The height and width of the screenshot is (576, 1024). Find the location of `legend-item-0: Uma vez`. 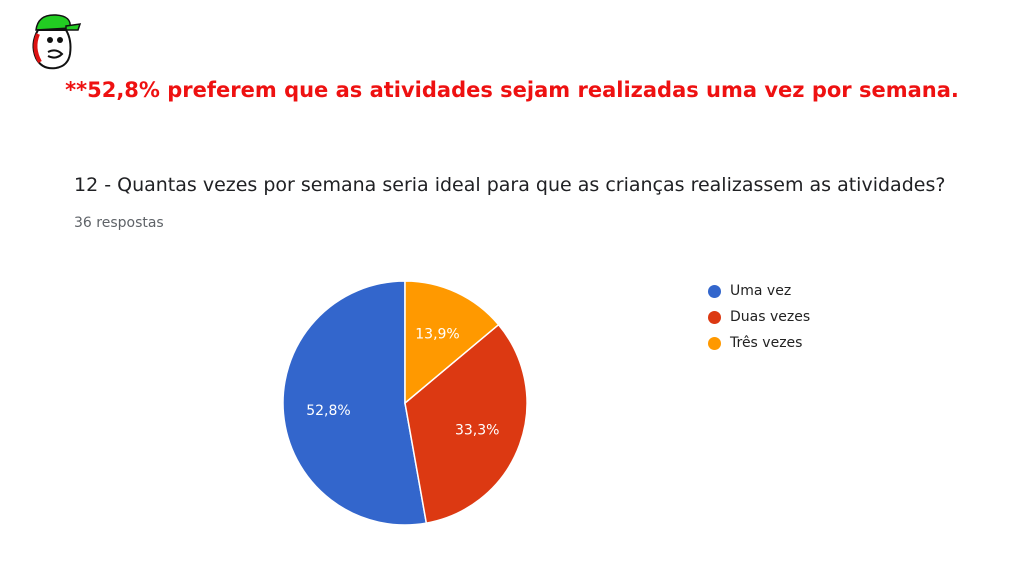

legend-item-0: Uma vez is located at coordinates (759, 291).